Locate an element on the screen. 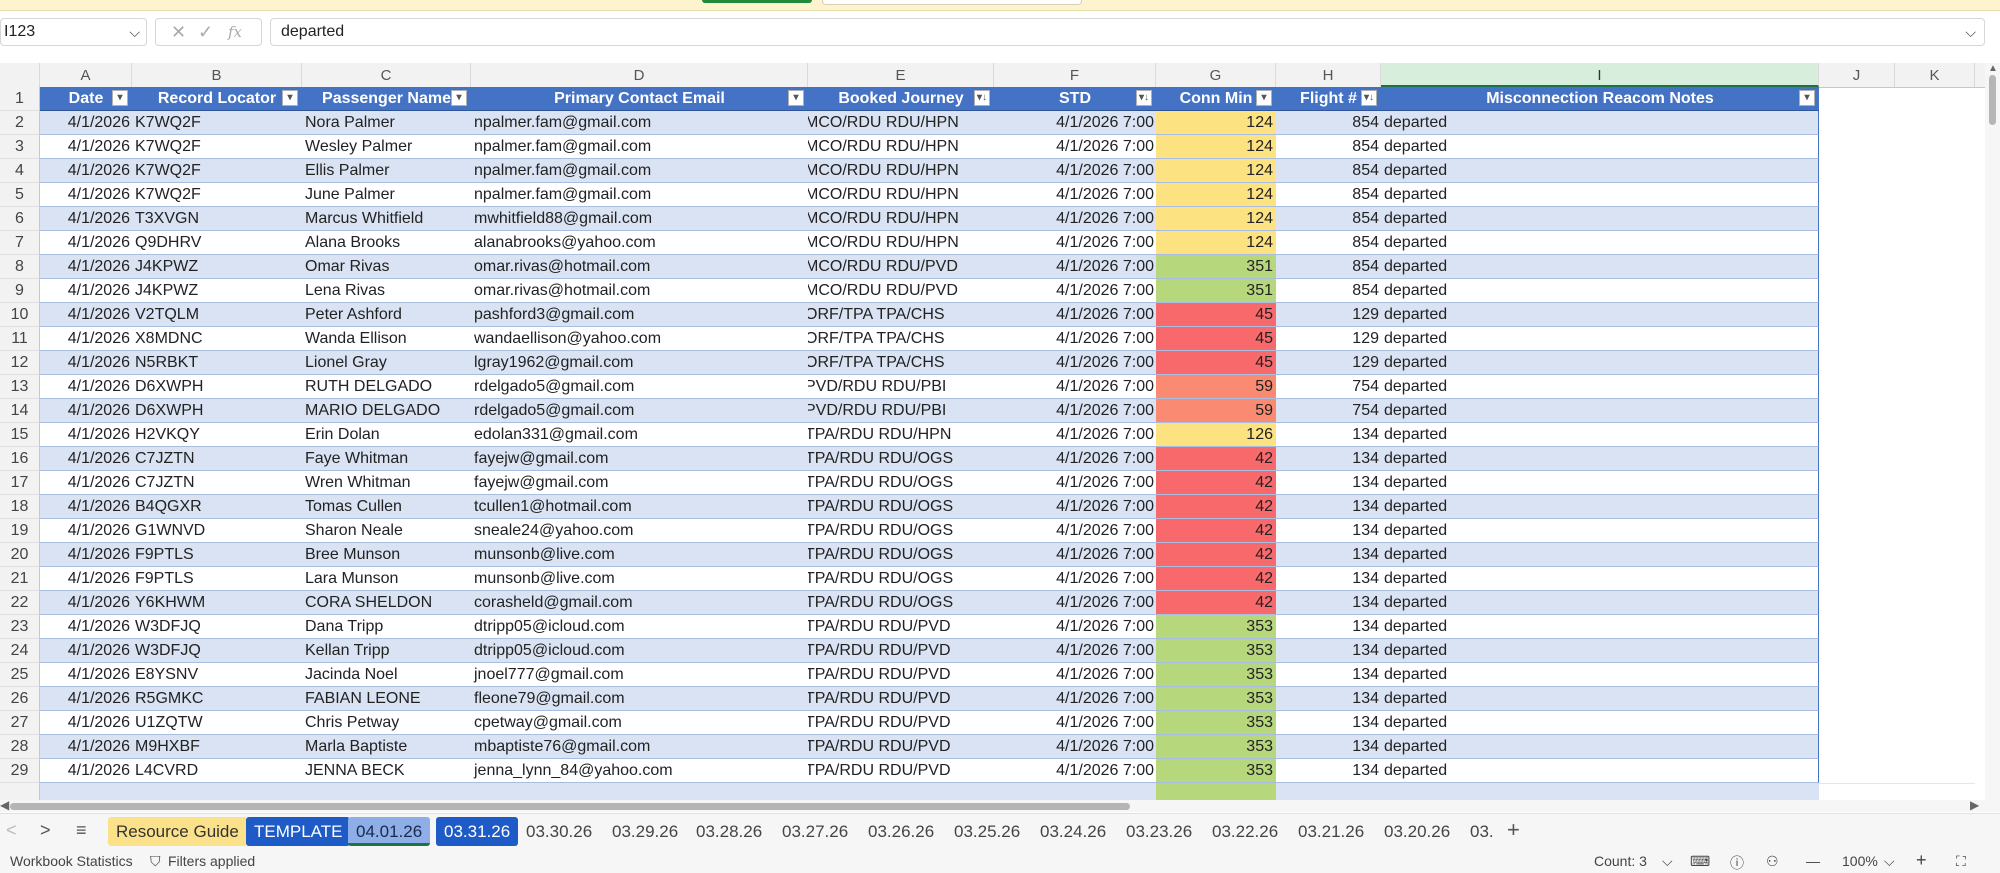 The width and height of the screenshot is (2000, 873). notification-secondary-button is located at coordinates (952, 2).